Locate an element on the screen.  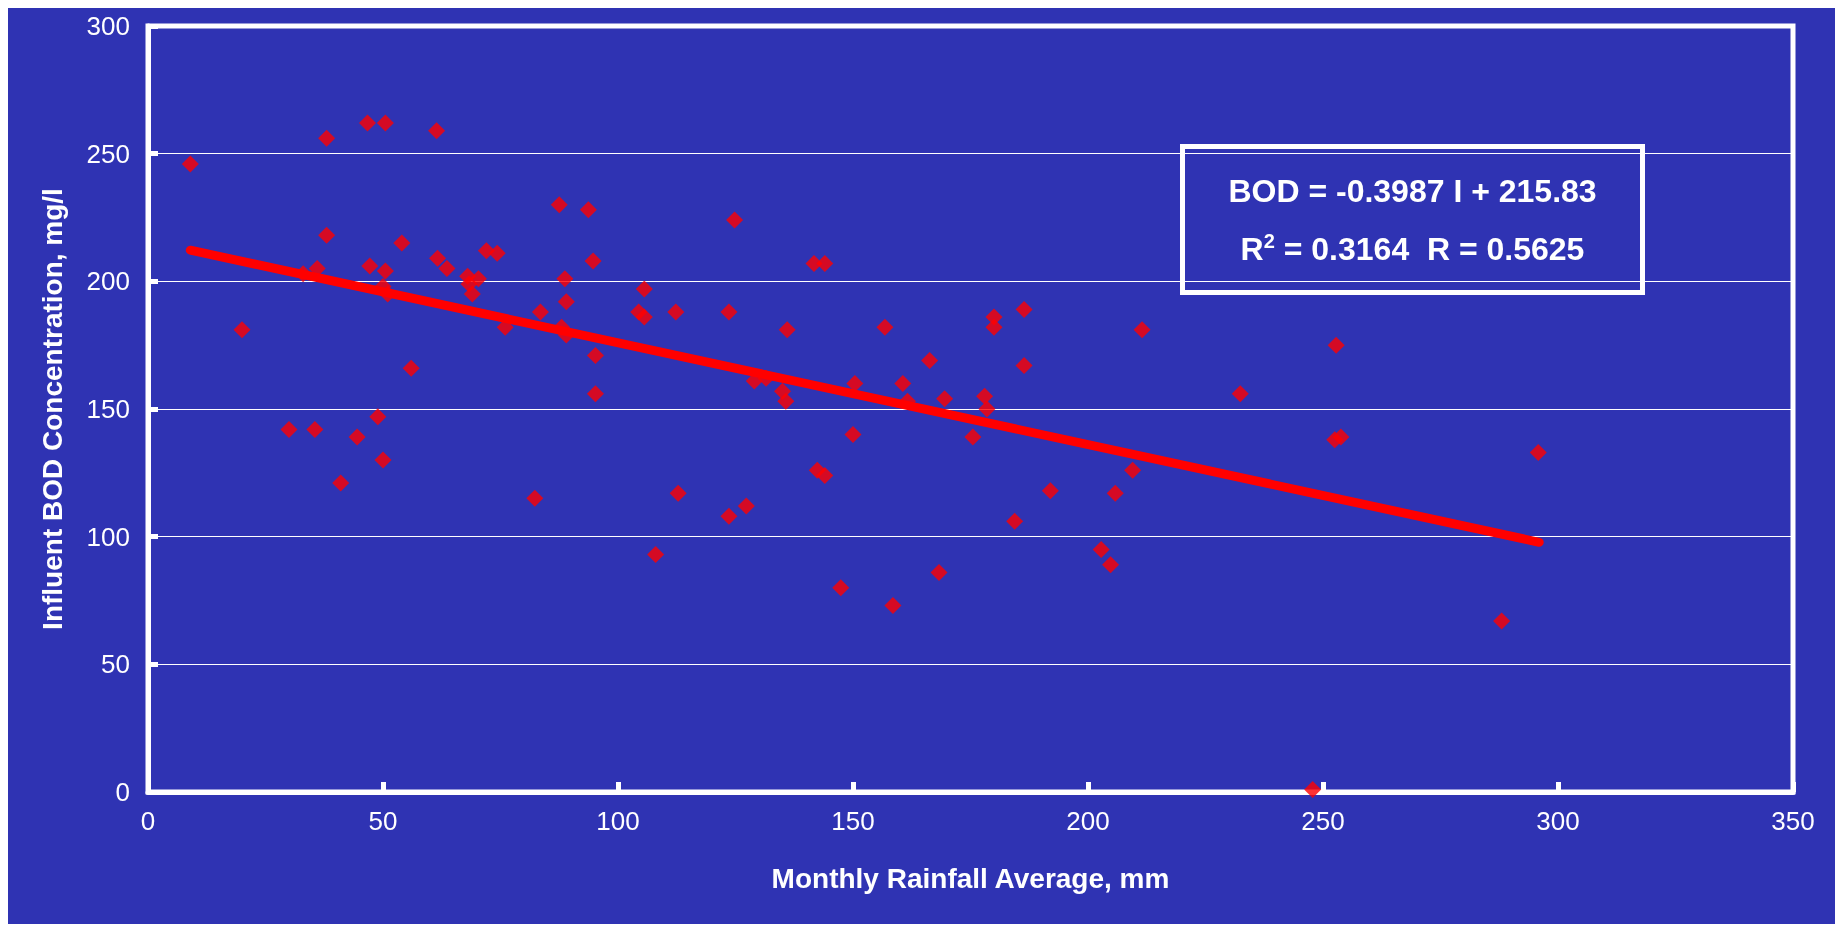
annotation: BOD = -0.3987 I + 215.83 is located at coordinates (1412, 190).